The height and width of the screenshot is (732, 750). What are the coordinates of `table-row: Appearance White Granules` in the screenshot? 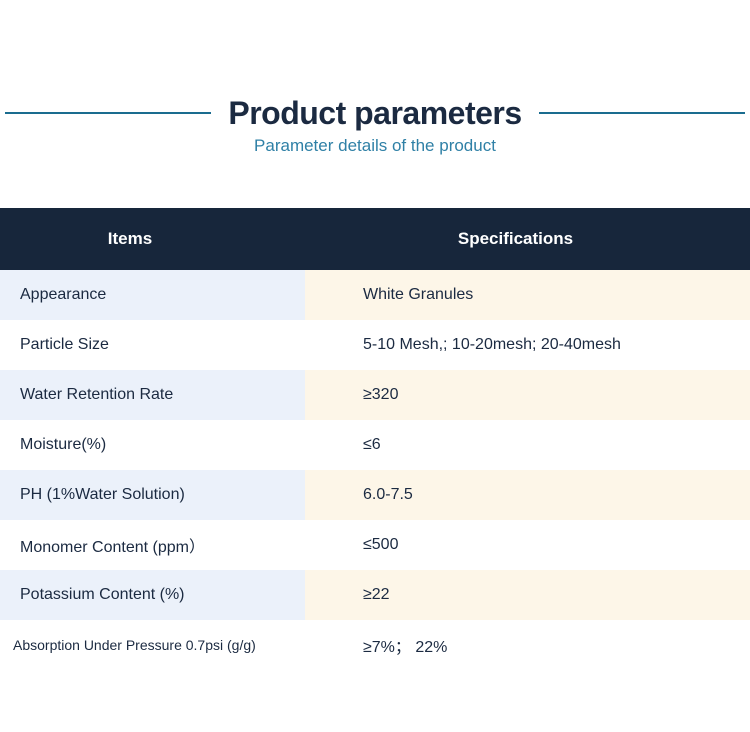 It's located at (375, 295).